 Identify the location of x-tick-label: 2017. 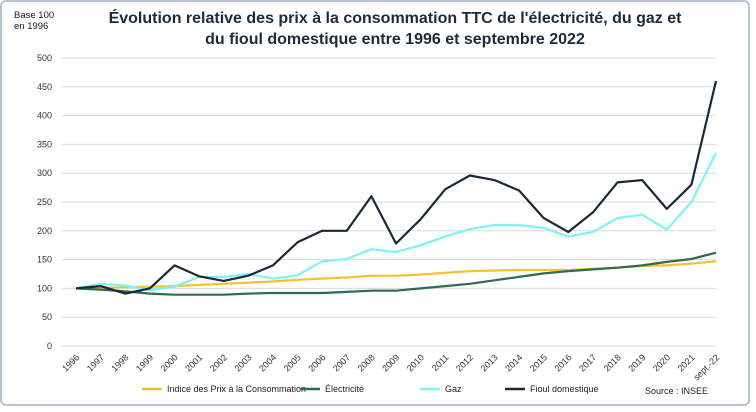
(587, 362).